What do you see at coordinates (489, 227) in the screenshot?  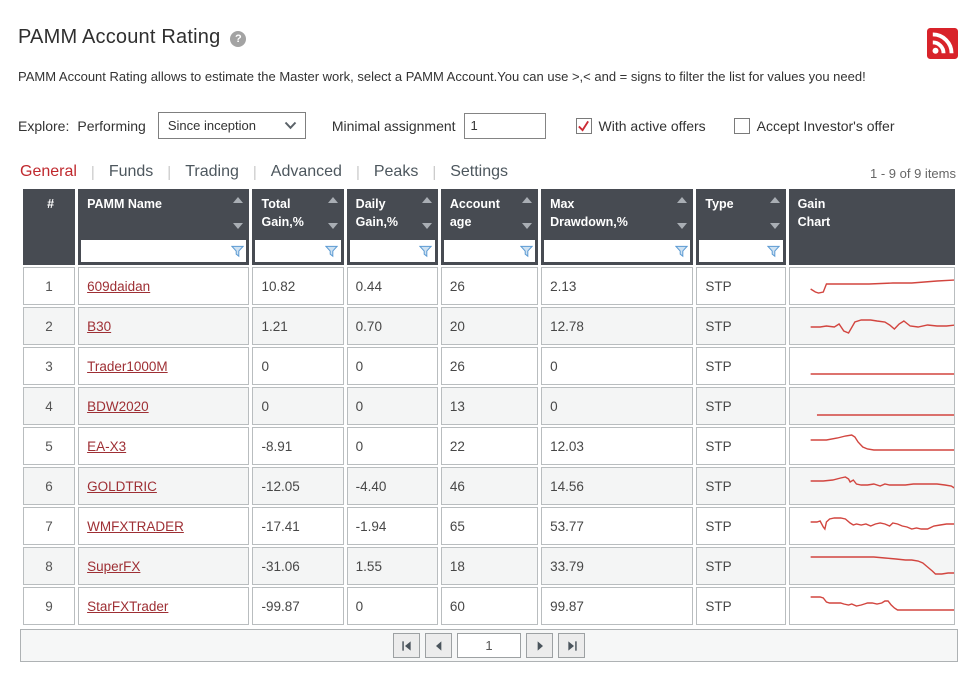 I see `column-header-account-age: Account age` at bounding box center [489, 227].